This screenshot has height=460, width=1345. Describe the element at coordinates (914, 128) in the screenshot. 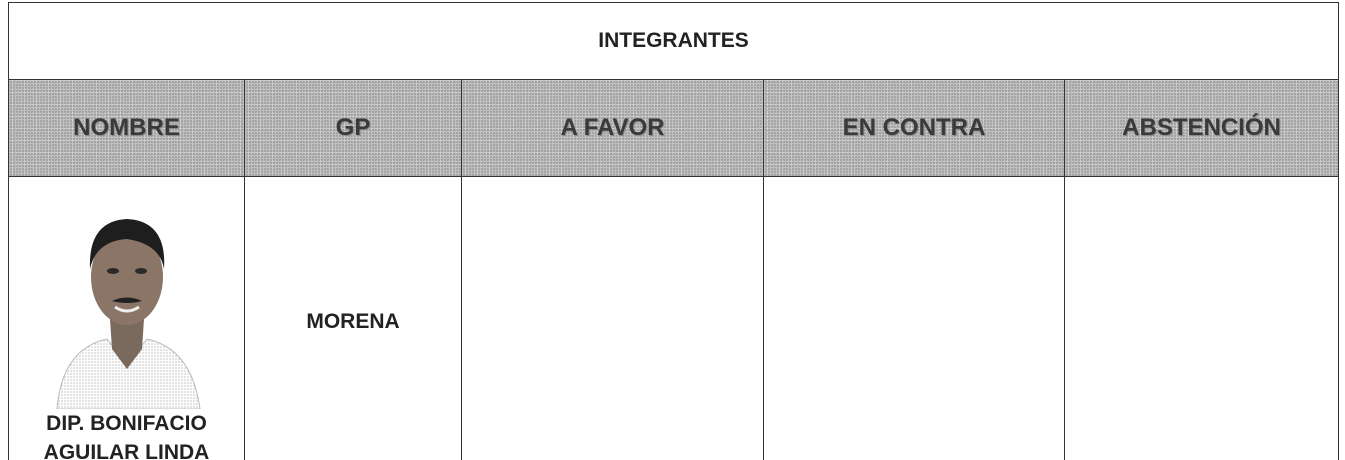

I see `column-header: EN CONTRA` at that location.